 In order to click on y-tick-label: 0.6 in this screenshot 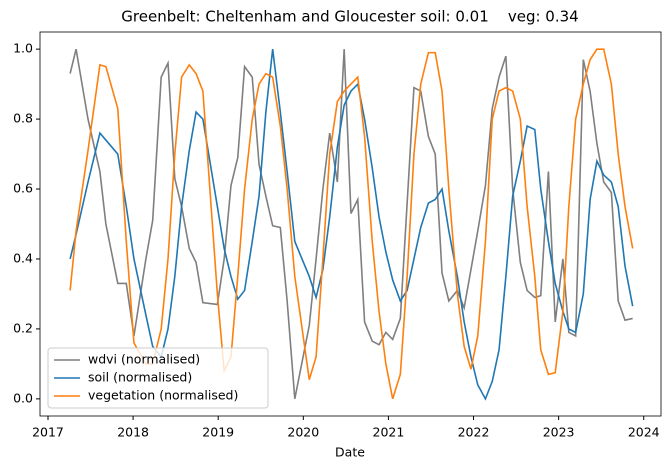, I will do `click(23, 188)`.